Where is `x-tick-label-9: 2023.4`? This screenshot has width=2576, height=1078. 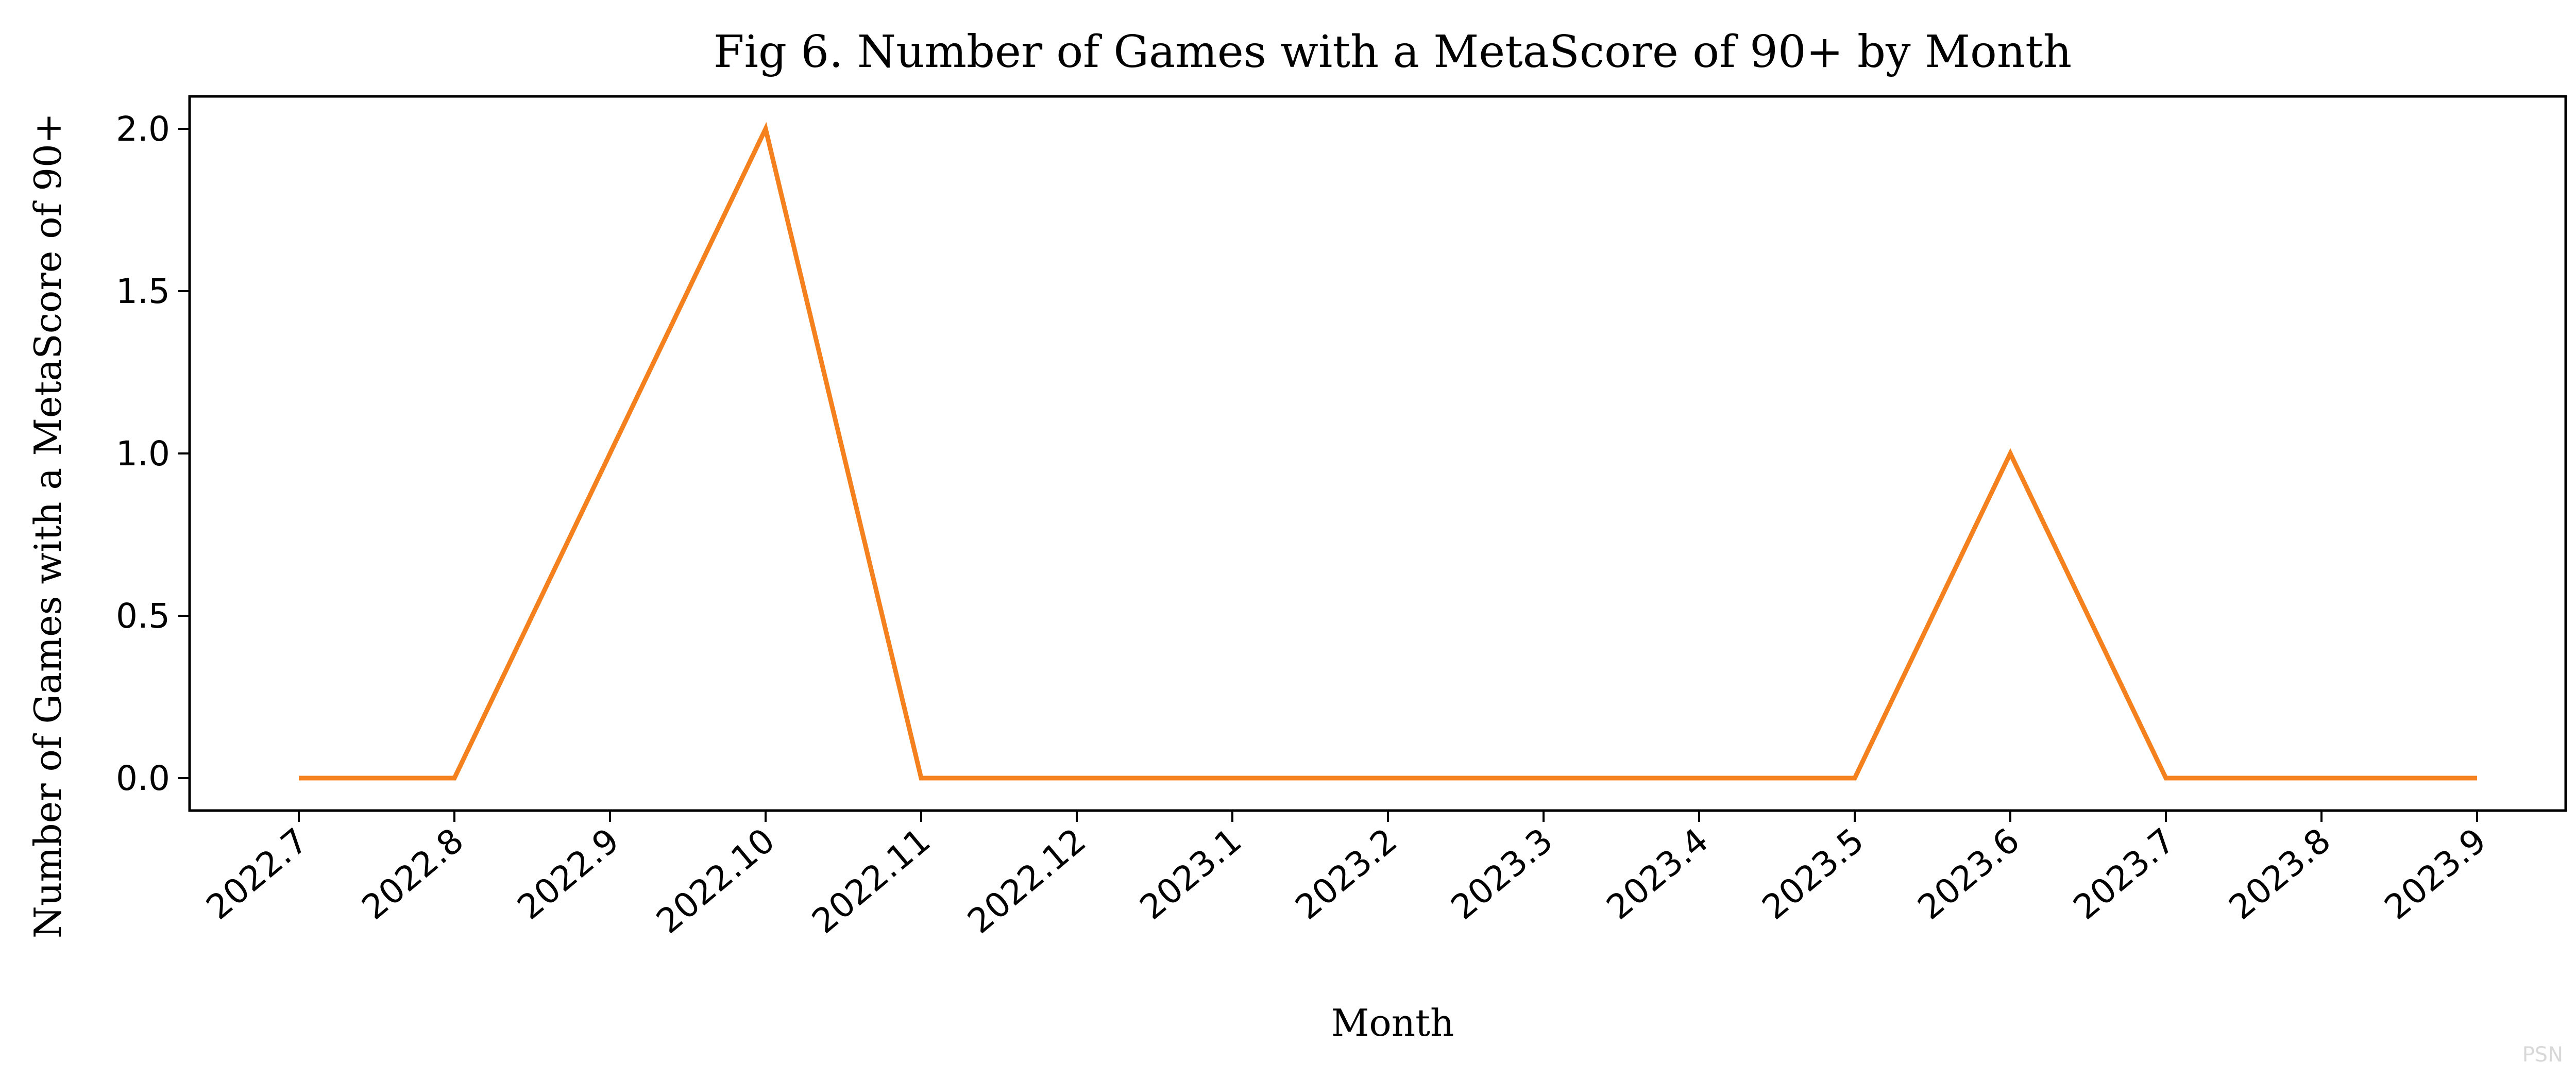 x-tick-label-9: 2023.4 is located at coordinates (1657, 873).